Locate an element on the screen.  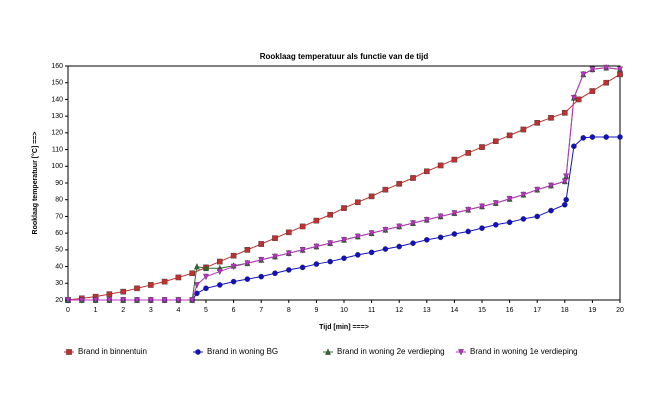
y-tick-label: 100 is located at coordinates (57, 166).